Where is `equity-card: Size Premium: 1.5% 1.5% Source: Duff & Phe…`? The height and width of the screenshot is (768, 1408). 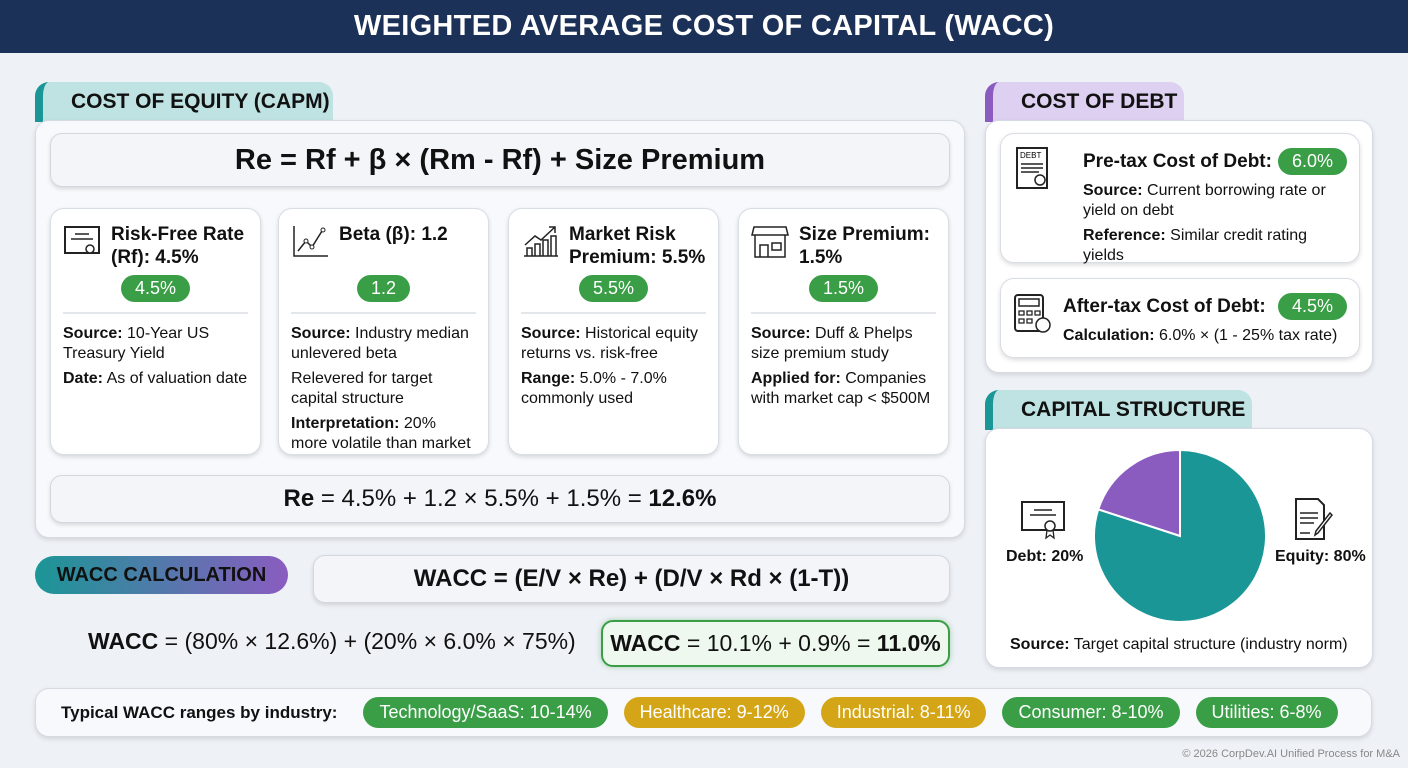 equity-card: Size Premium: 1.5% 1.5% Source: Duff & Phe… is located at coordinates (843, 331).